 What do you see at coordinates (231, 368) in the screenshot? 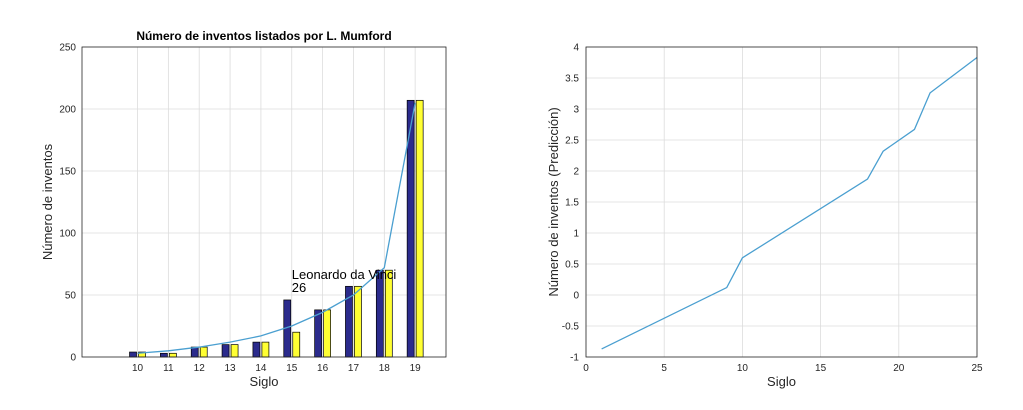
I see `x-tick-label: 13` at bounding box center [231, 368].